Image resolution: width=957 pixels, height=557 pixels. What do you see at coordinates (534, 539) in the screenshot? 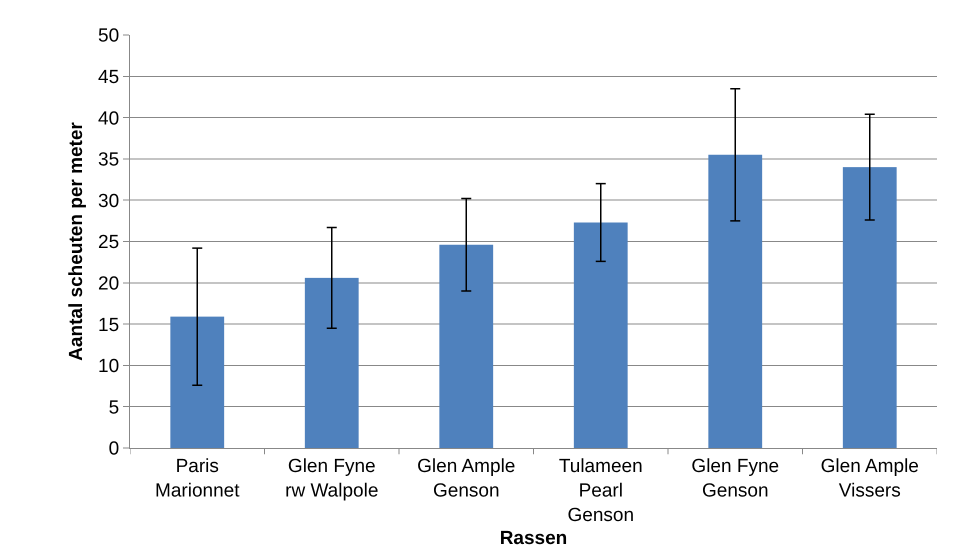
I see `x-axis-title: Rassen` at bounding box center [534, 539].